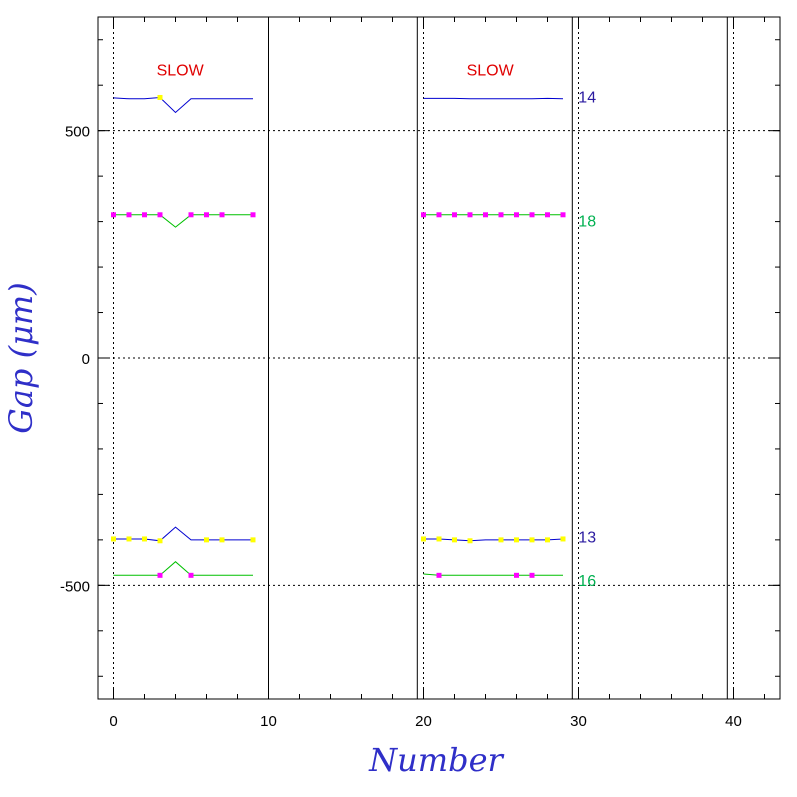 This screenshot has height=797, width=797. Describe the element at coordinates (423, 721) in the screenshot. I see `x-tick-label: 20` at that location.